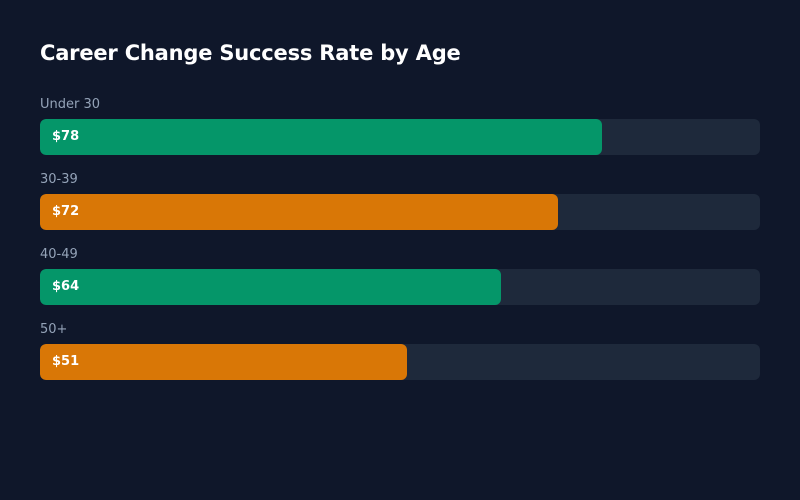 Image resolution: width=800 pixels, height=500 pixels. What do you see at coordinates (70, 104) in the screenshot?
I see `category-label: Under 30` at bounding box center [70, 104].